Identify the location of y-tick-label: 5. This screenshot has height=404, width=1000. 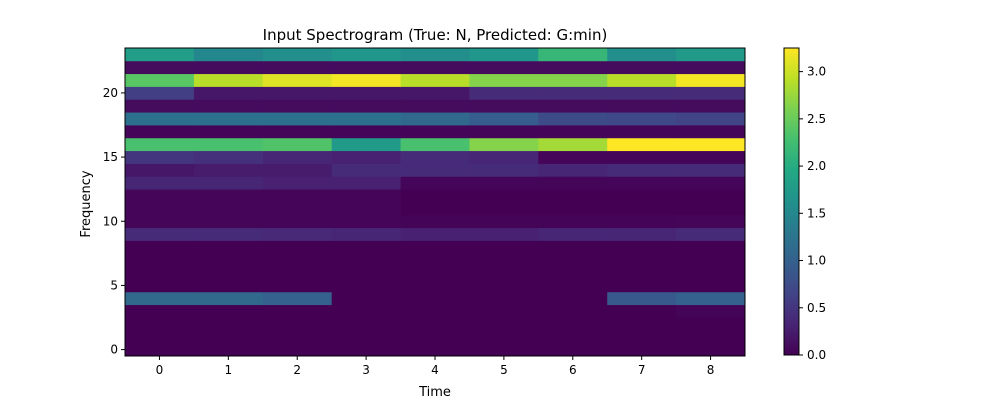
(114, 285).